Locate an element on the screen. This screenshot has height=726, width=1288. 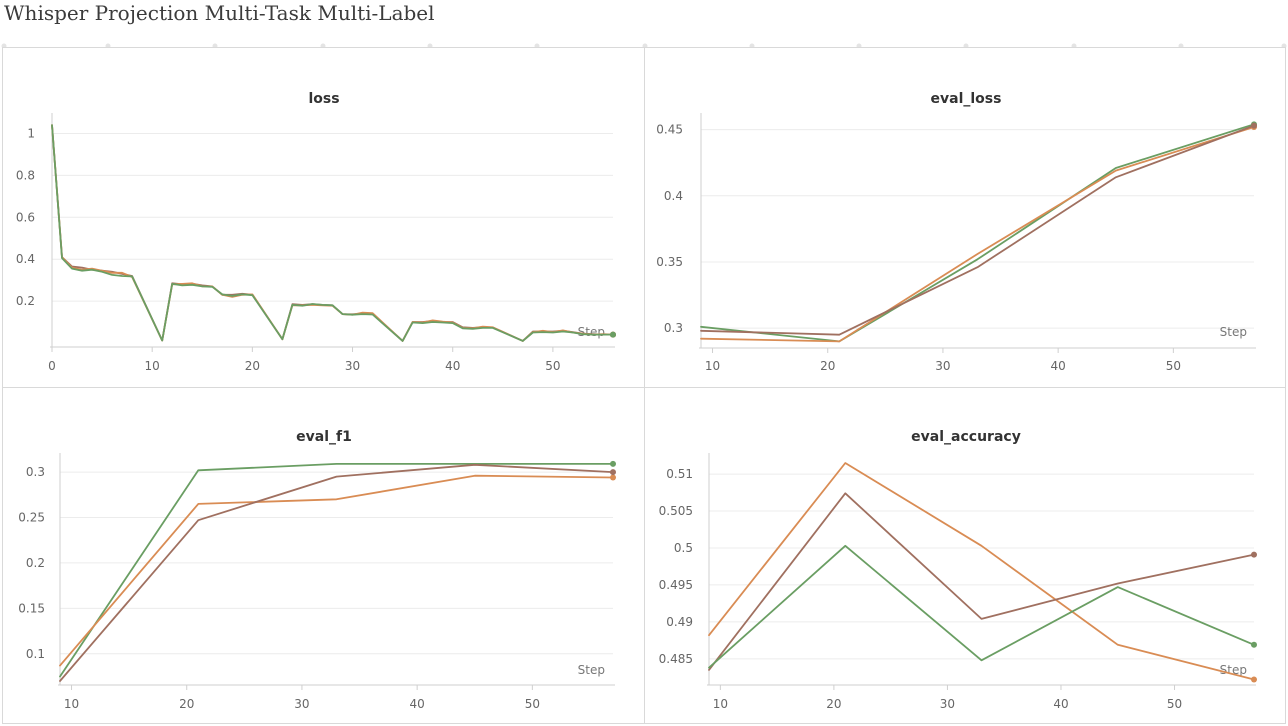
eval-f1-ytick-label: 0.1 is located at coordinates (35, 654).